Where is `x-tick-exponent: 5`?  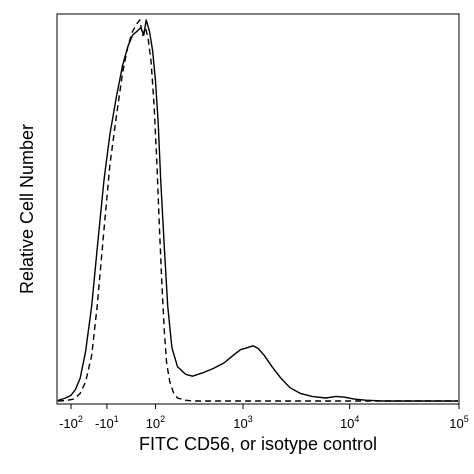 x-tick-exponent: 5 is located at coordinates (466, 419).